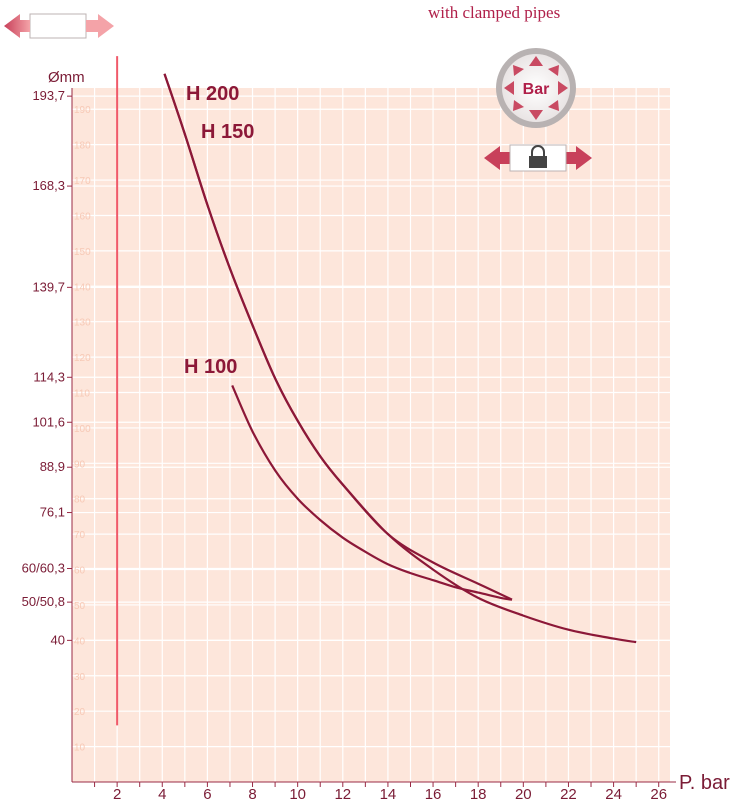 The width and height of the screenshot is (737, 805). Describe the element at coordinates (494, 12) in the screenshot. I see `chart-title: with clamped pipes` at that location.